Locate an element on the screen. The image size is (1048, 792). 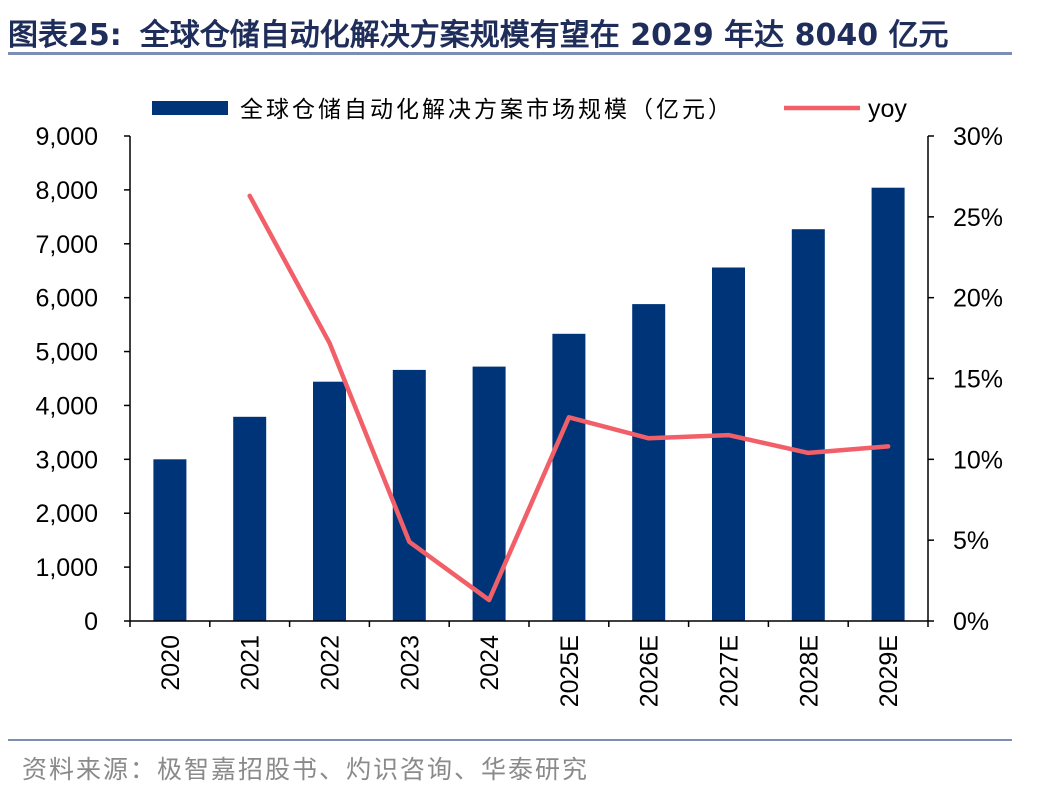
x-tick-label-2027E: 2027E is located at coordinates (730, 671).